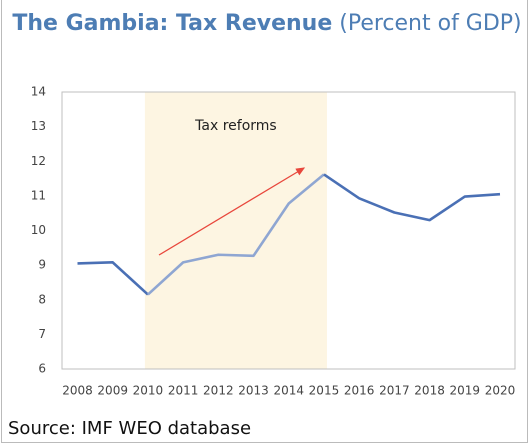 The height and width of the screenshot is (445, 531). Describe the element at coordinates (429, 391) in the screenshot. I see `x-tick-label: 2018` at that location.